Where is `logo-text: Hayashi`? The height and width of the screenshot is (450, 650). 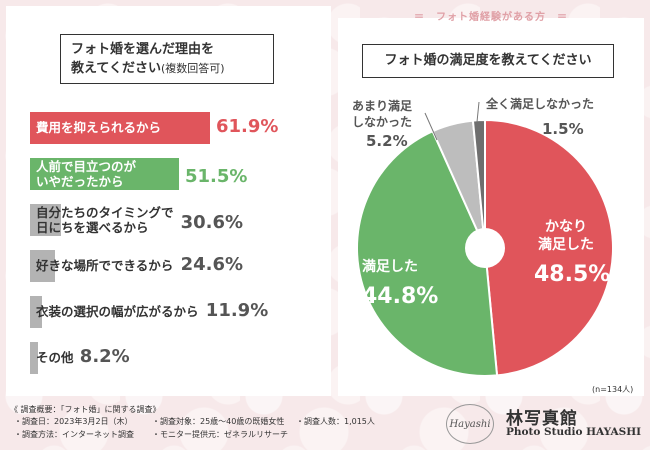 logo-text: Hayashi is located at coordinates (470, 424).